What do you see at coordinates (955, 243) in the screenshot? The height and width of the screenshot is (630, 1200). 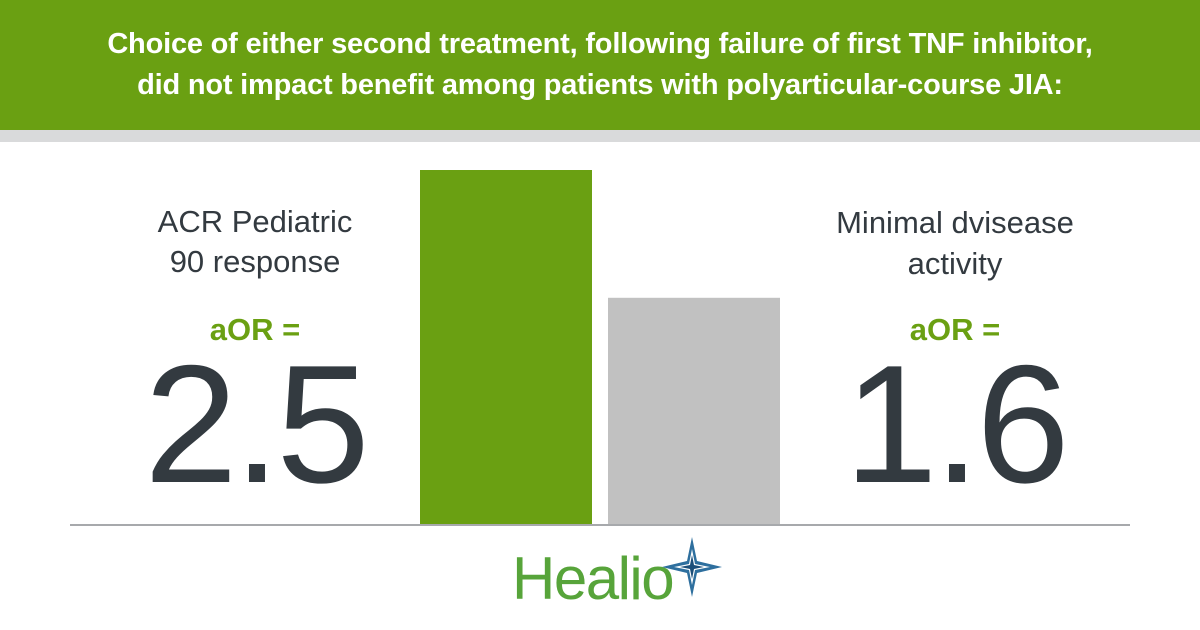 I see `right-stat-label: Minimal dvisease activity` at bounding box center [955, 243].